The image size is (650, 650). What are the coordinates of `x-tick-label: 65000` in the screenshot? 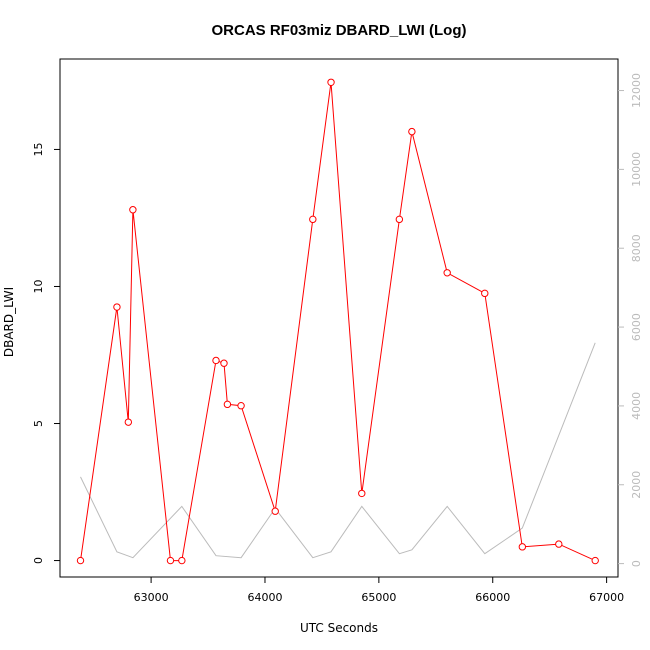 It's located at (378, 597).